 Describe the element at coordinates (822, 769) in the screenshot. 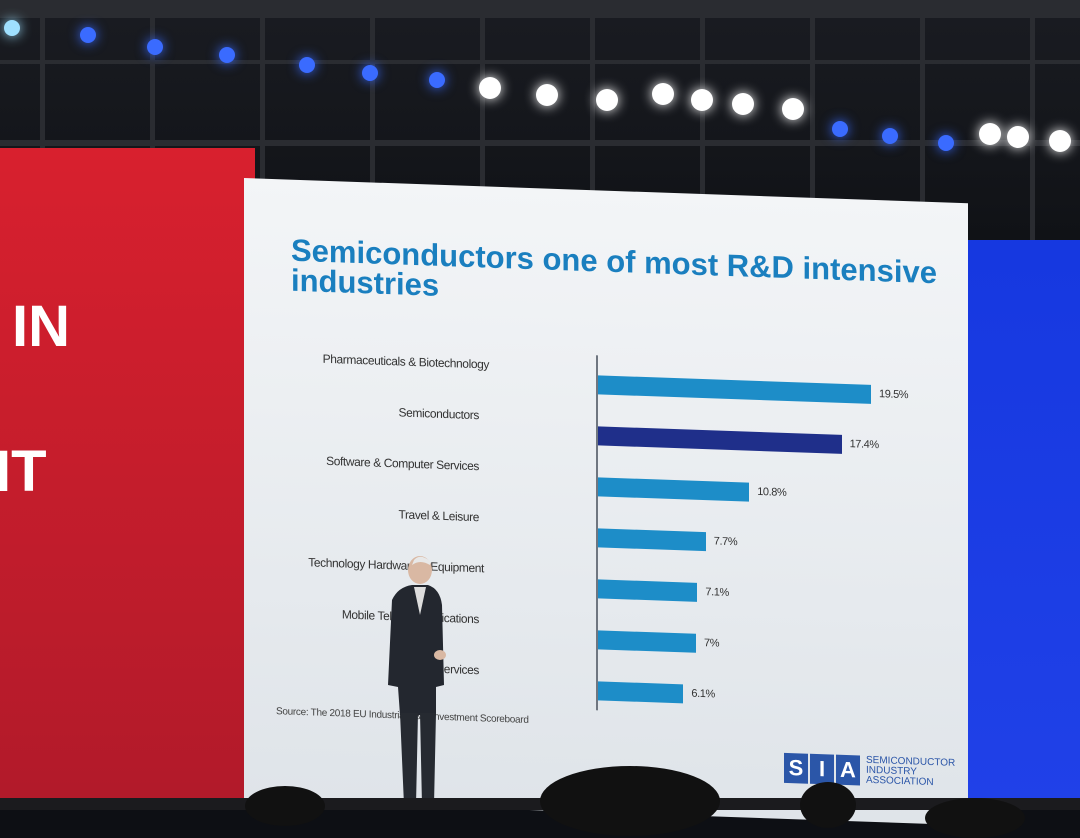

I see `logo-letter: I` at that location.